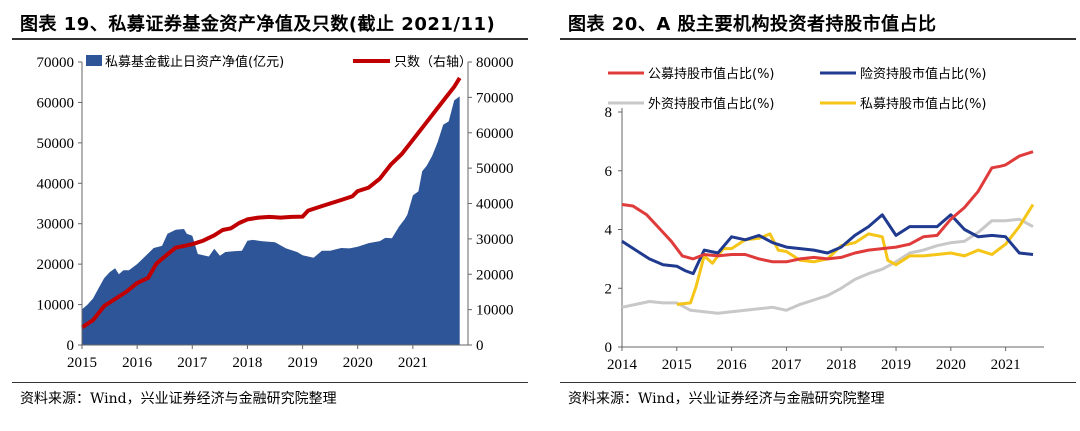 The width and height of the screenshot is (1080, 431). Describe the element at coordinates (609, 231) in the screenshot. I see `y-tick-label: 4` at that location.